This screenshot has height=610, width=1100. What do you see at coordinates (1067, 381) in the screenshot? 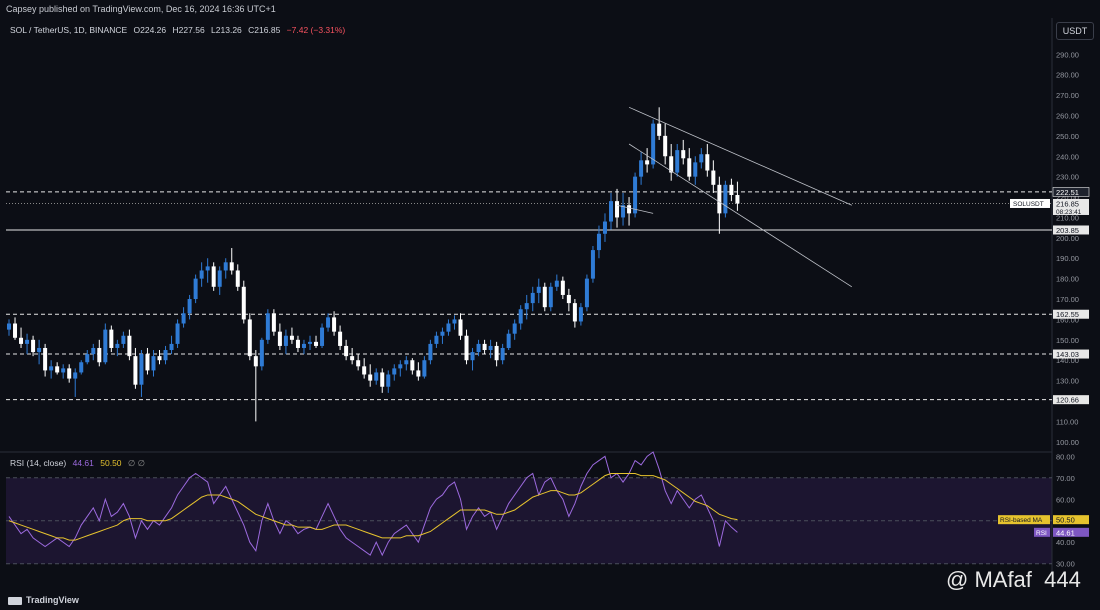
I see `price-tick-label: 130.00` at bounding box center [1067, 381].